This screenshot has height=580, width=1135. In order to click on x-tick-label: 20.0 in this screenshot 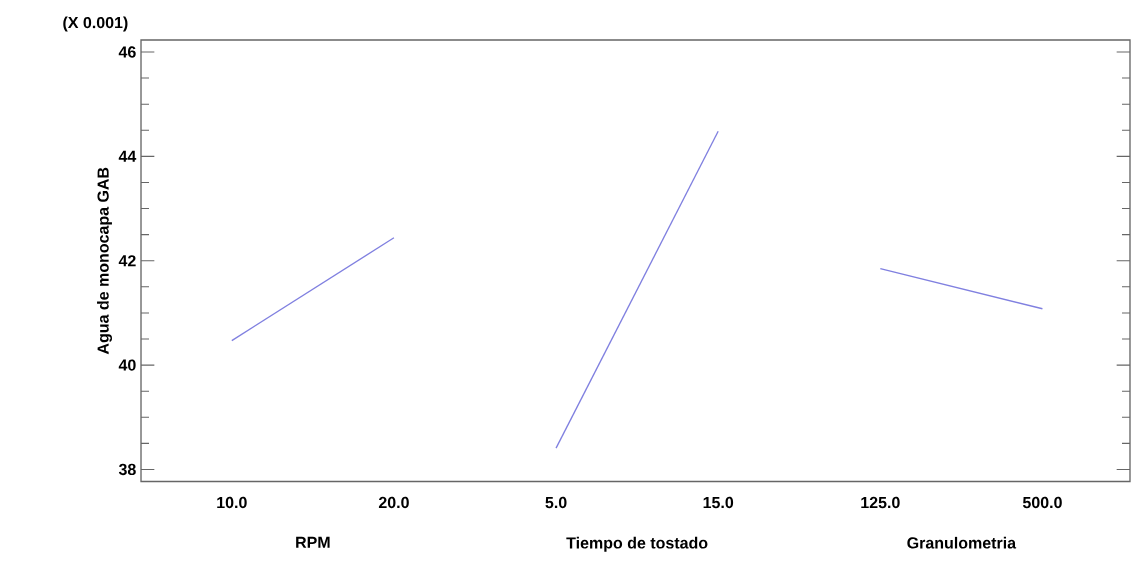, I will do `click(393, 502)`.